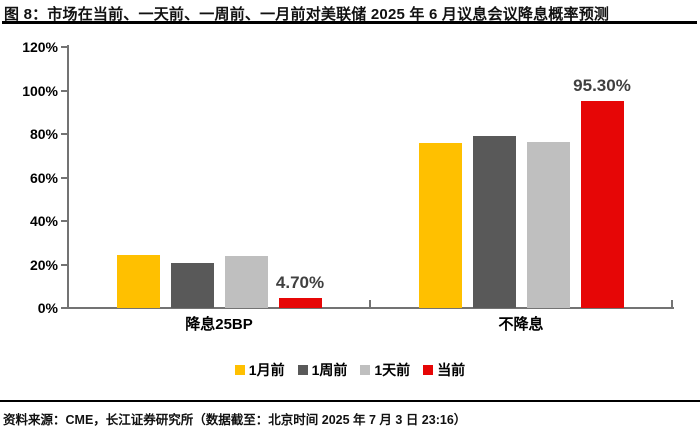 This screenshot has height=433, width=700. I want to click on x-axis-line, so click(370, 308).